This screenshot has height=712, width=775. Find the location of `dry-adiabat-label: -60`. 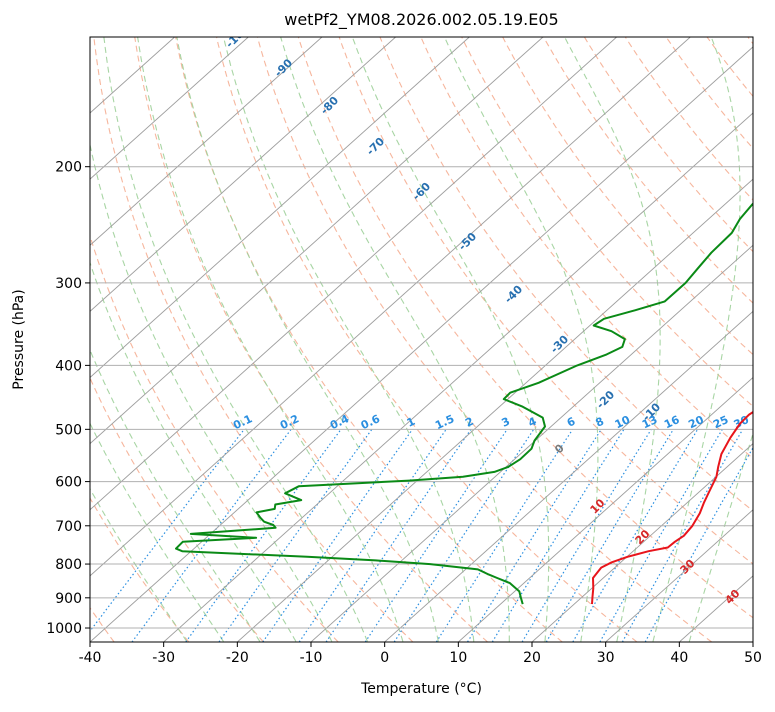

dry-adiabat-label: -60 is located at coordinates (421, 191).